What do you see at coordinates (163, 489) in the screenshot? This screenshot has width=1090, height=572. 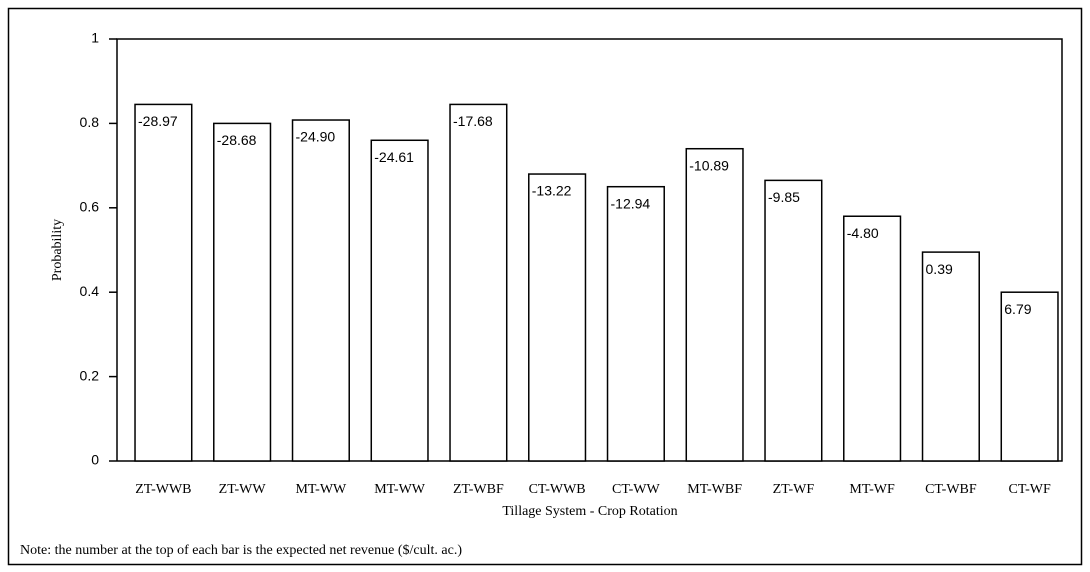 I see `x-tick-label: ZT-WWB` at bounding box center [163, 489].